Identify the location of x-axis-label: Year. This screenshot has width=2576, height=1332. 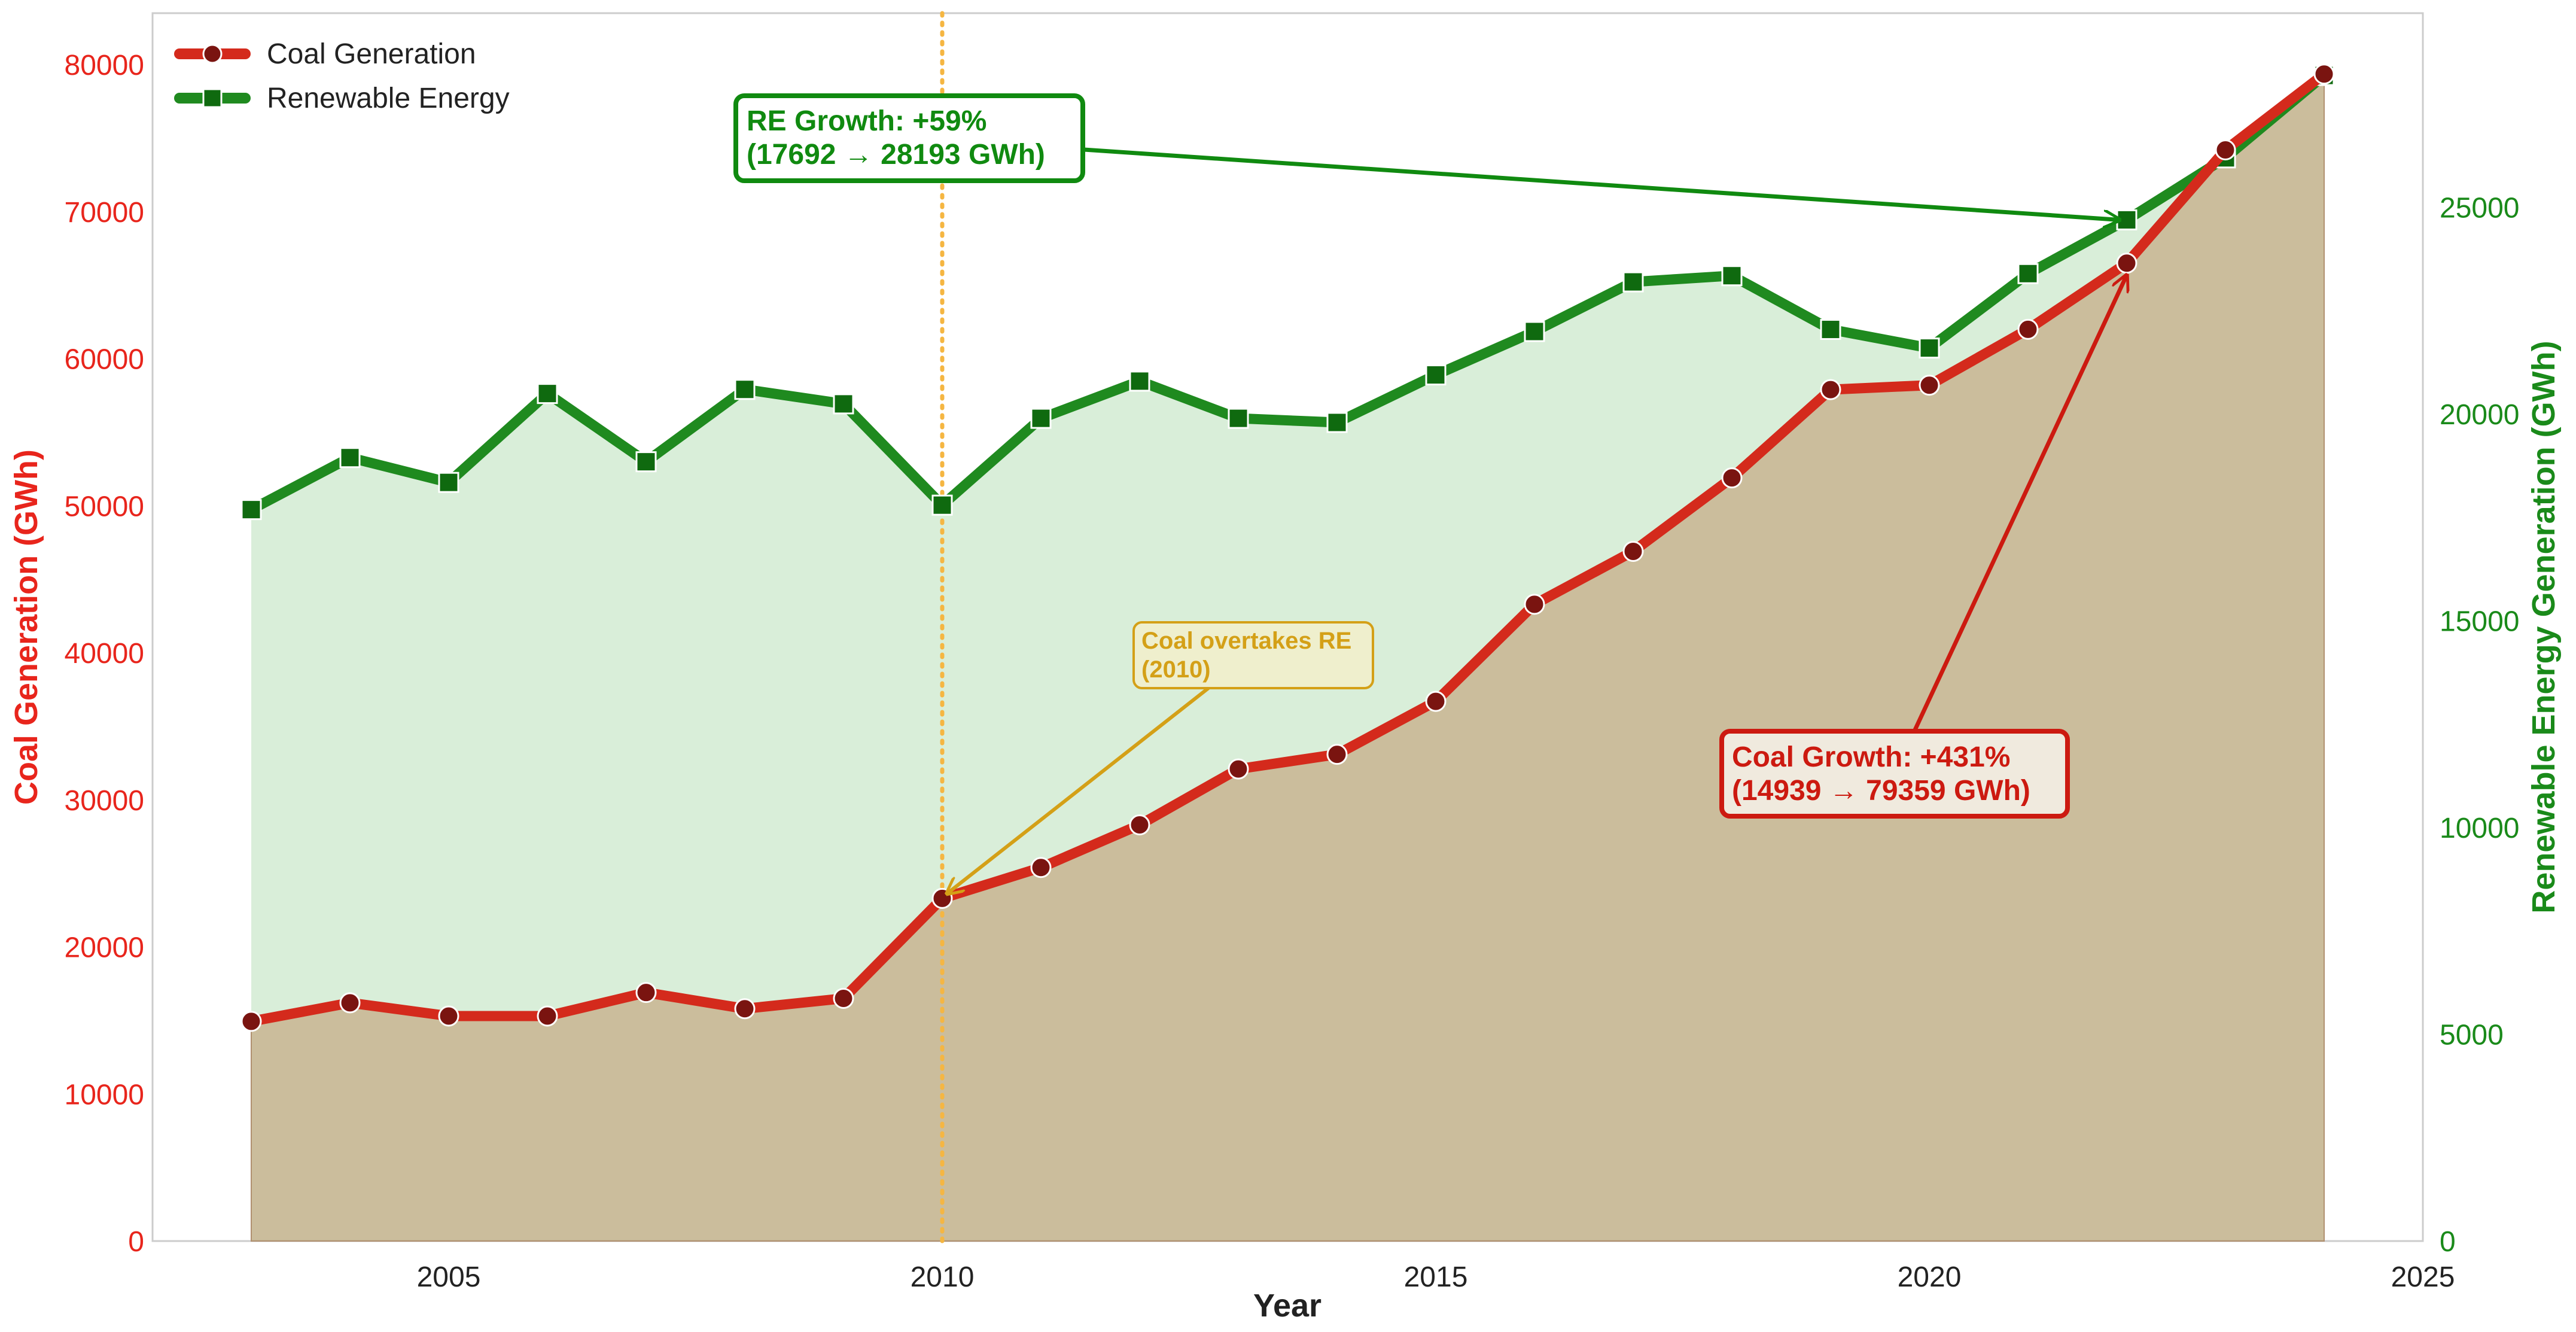
(1287, 1306).